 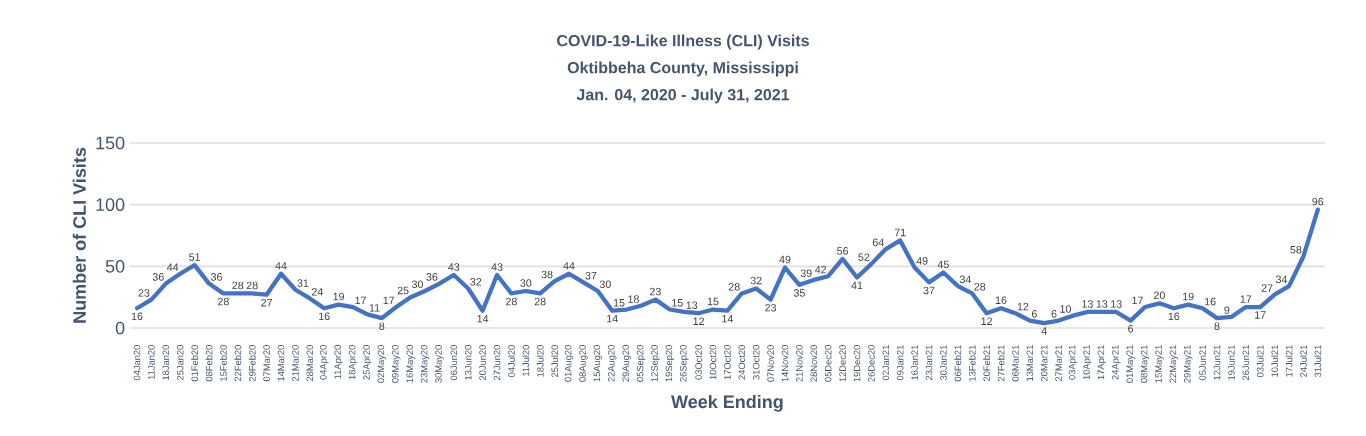 What do you see at coordinates (698, 362) in the screenshot?
I see `x-tick-label: 03Oct20` at bounding box center [698, 362].